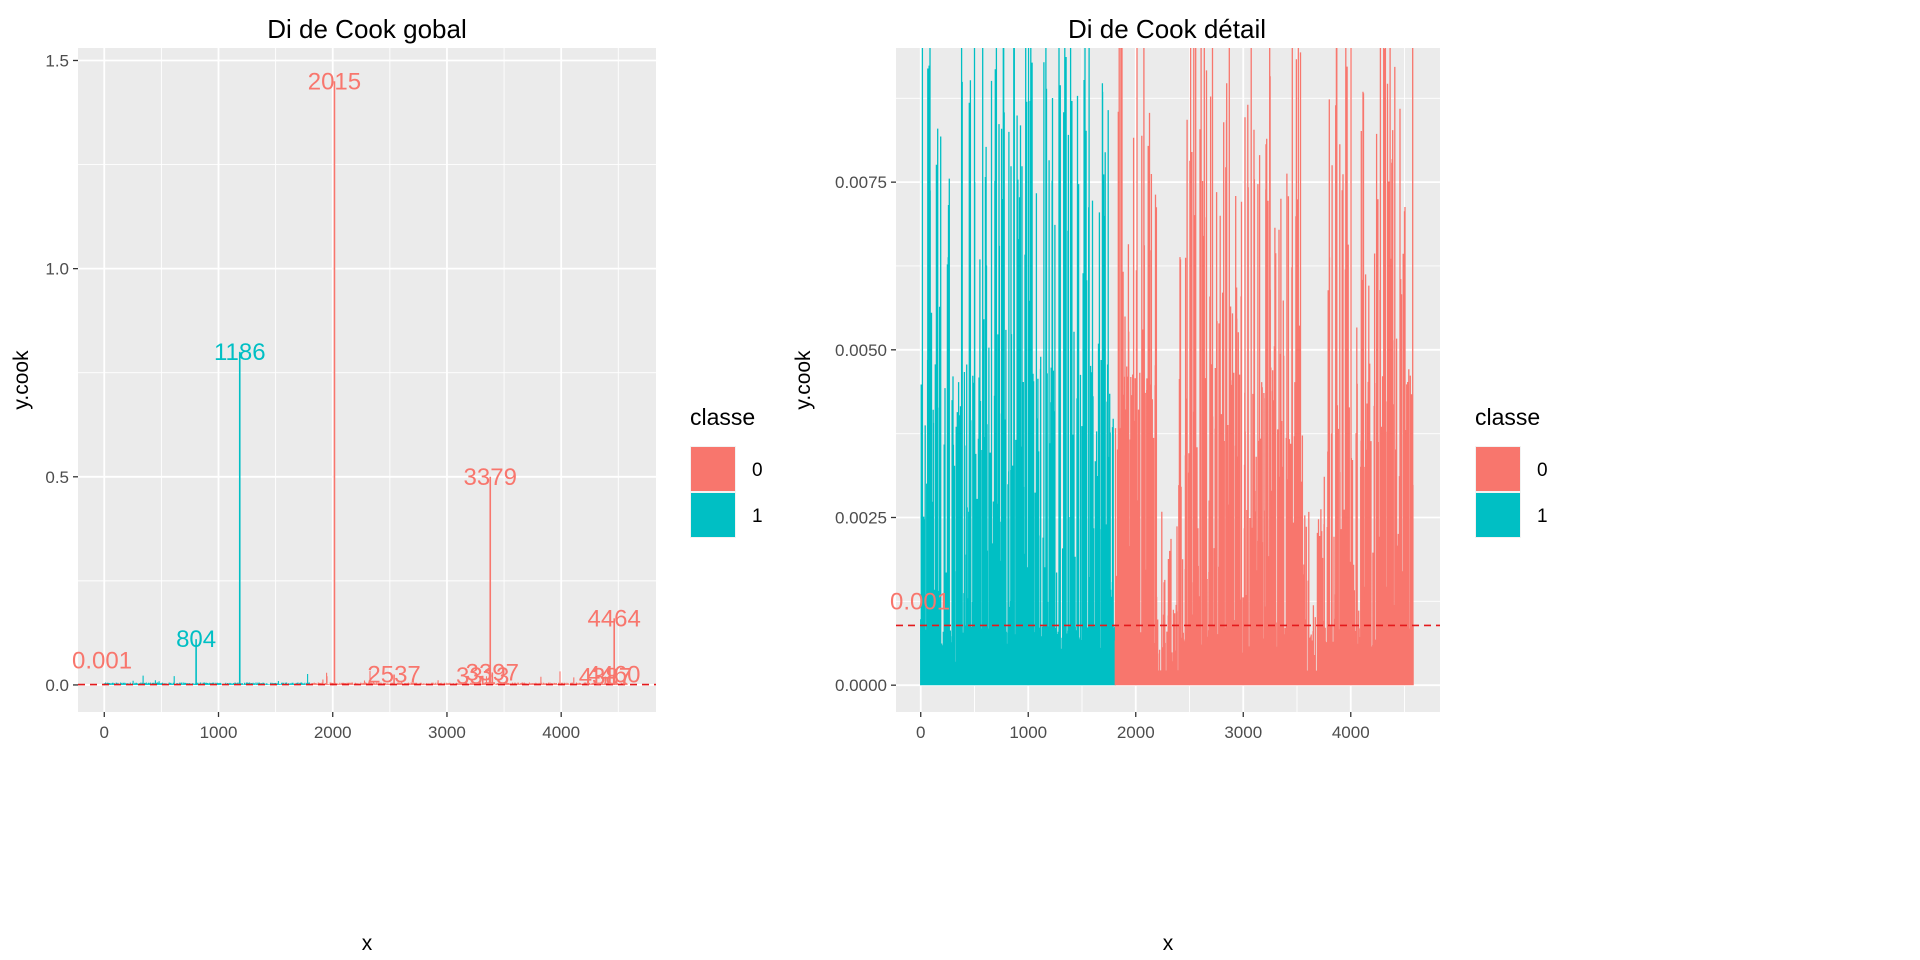 The width and height of the screenshot is (1920, 960). What do you see at coordinates (861, 182) in the screenshot?
I see `y-tick-label: 0.0075` at bounding box center [861, 182].